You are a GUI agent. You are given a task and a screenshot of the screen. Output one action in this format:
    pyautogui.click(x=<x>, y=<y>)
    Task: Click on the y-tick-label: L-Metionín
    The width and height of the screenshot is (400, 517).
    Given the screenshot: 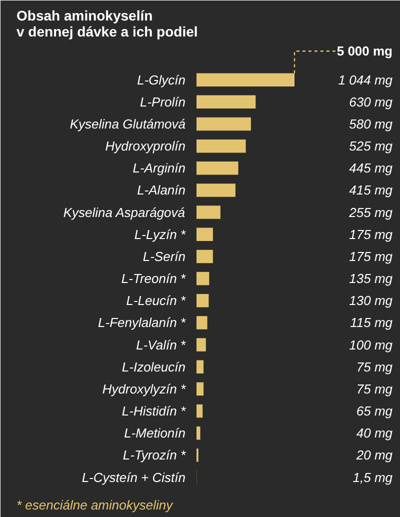 What is the action you would take?
    pyautogui.click(x=155, y=433)
    